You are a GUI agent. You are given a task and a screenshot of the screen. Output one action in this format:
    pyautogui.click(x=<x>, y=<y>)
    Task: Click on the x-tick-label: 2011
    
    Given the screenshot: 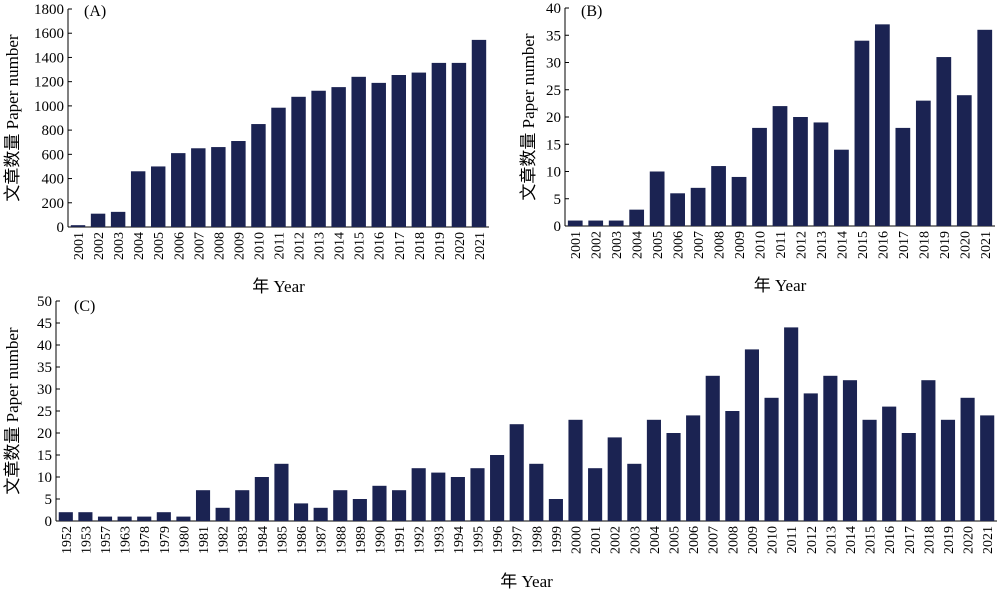 What is the action you would take?
    pyautogui.click(x=280, y=245)
    